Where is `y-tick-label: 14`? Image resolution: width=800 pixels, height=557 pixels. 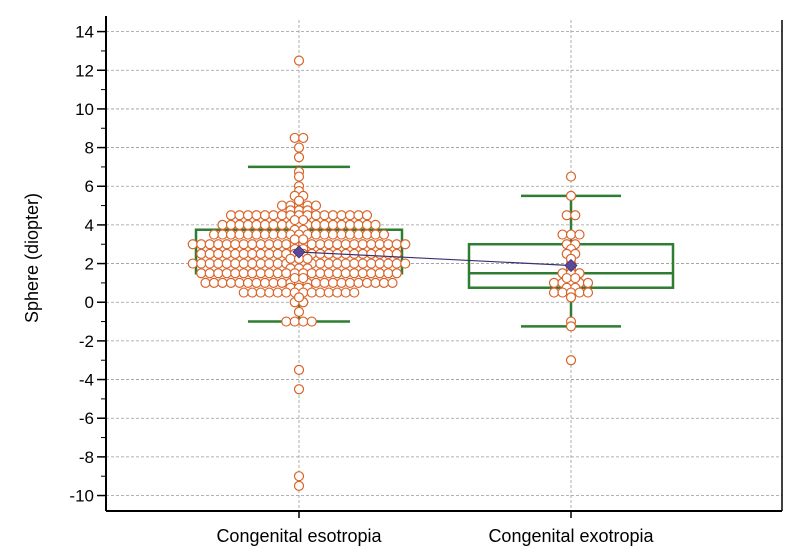 y-tick-label: 14 is located at coordinates (84, 32).